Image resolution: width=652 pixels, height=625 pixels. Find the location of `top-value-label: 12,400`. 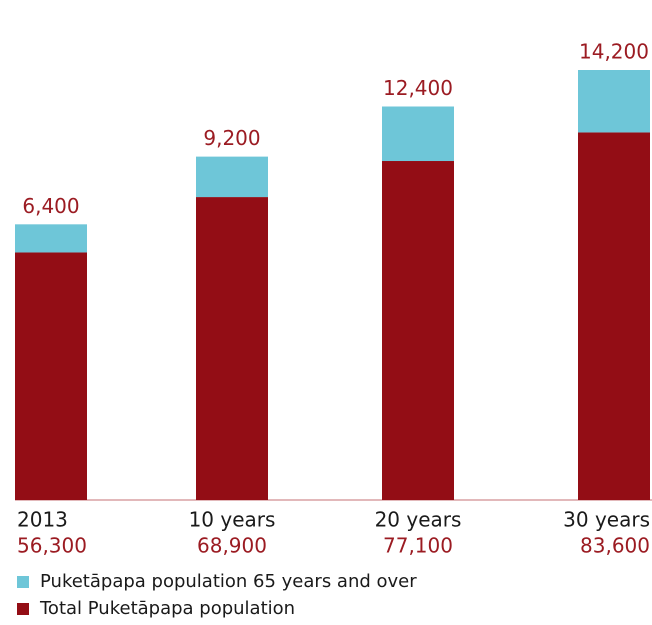

top-value-label: 12,400 is located at coordinates (418, 88).